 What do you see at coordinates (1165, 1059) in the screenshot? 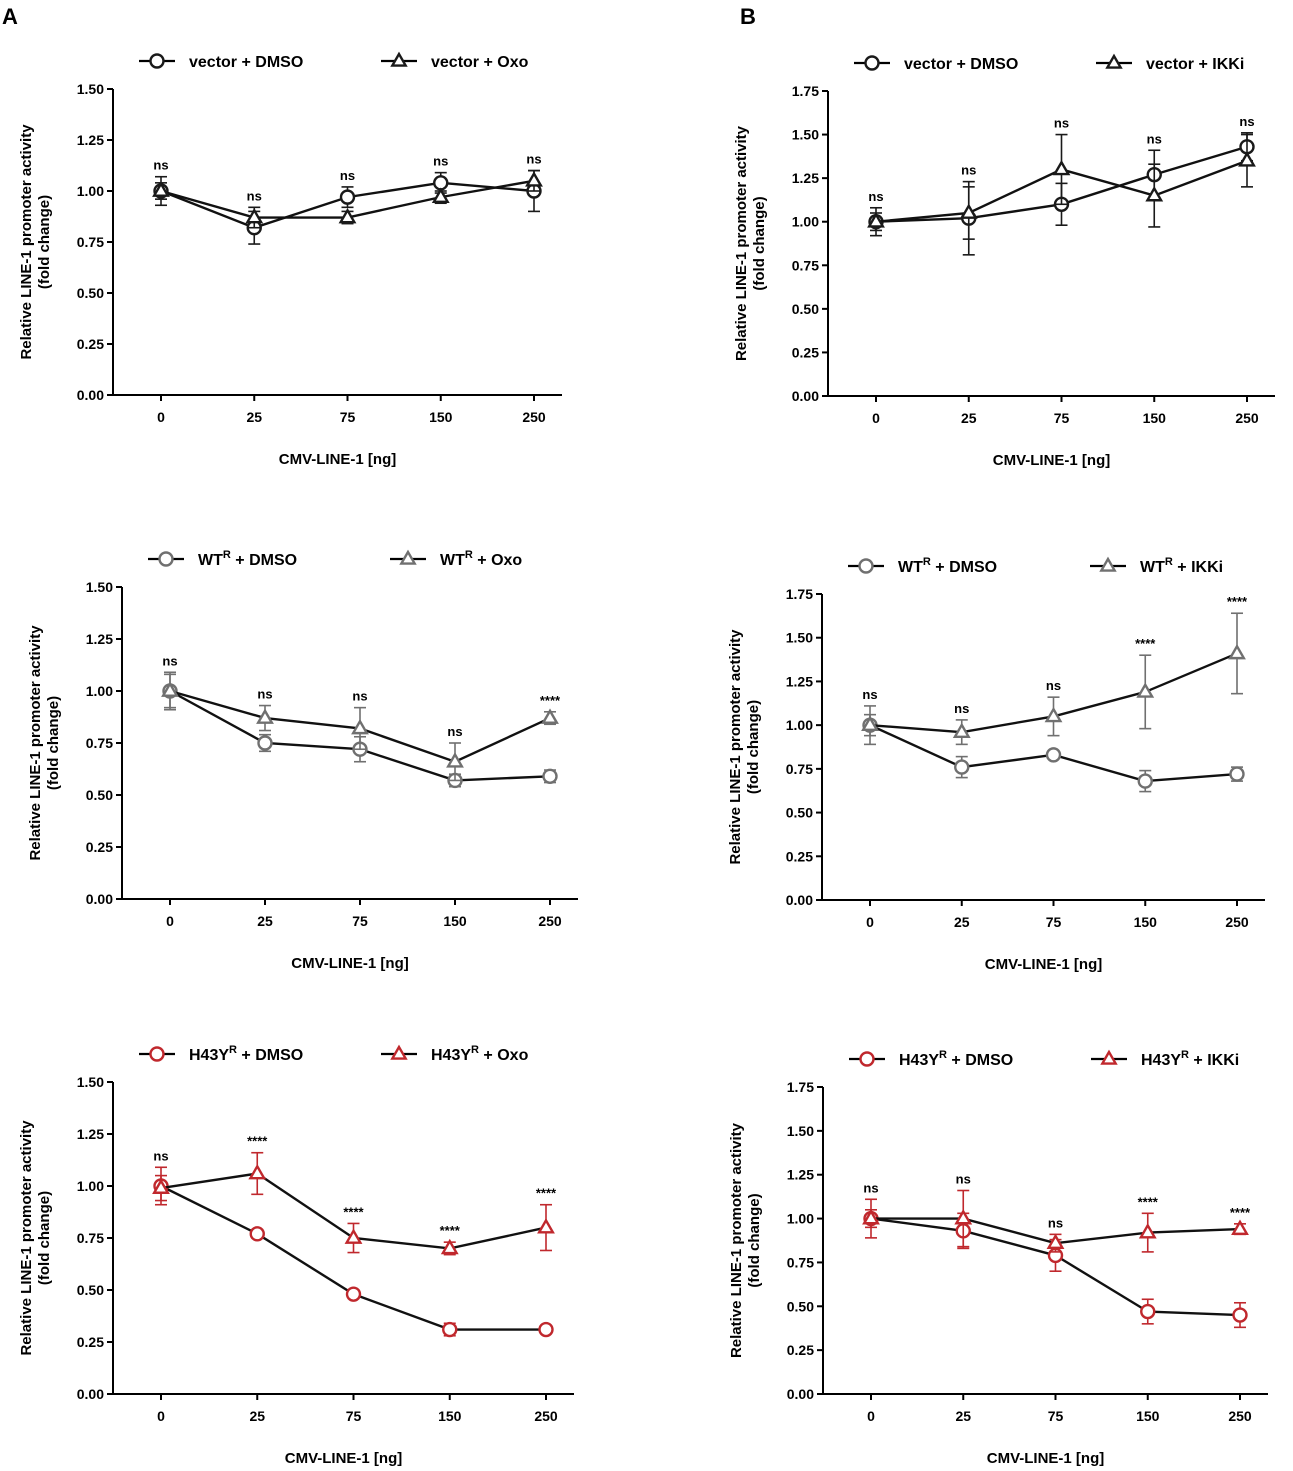
I see `legend-entry-2: H43YR + IKKi` at bounding box center [1165, 1059].